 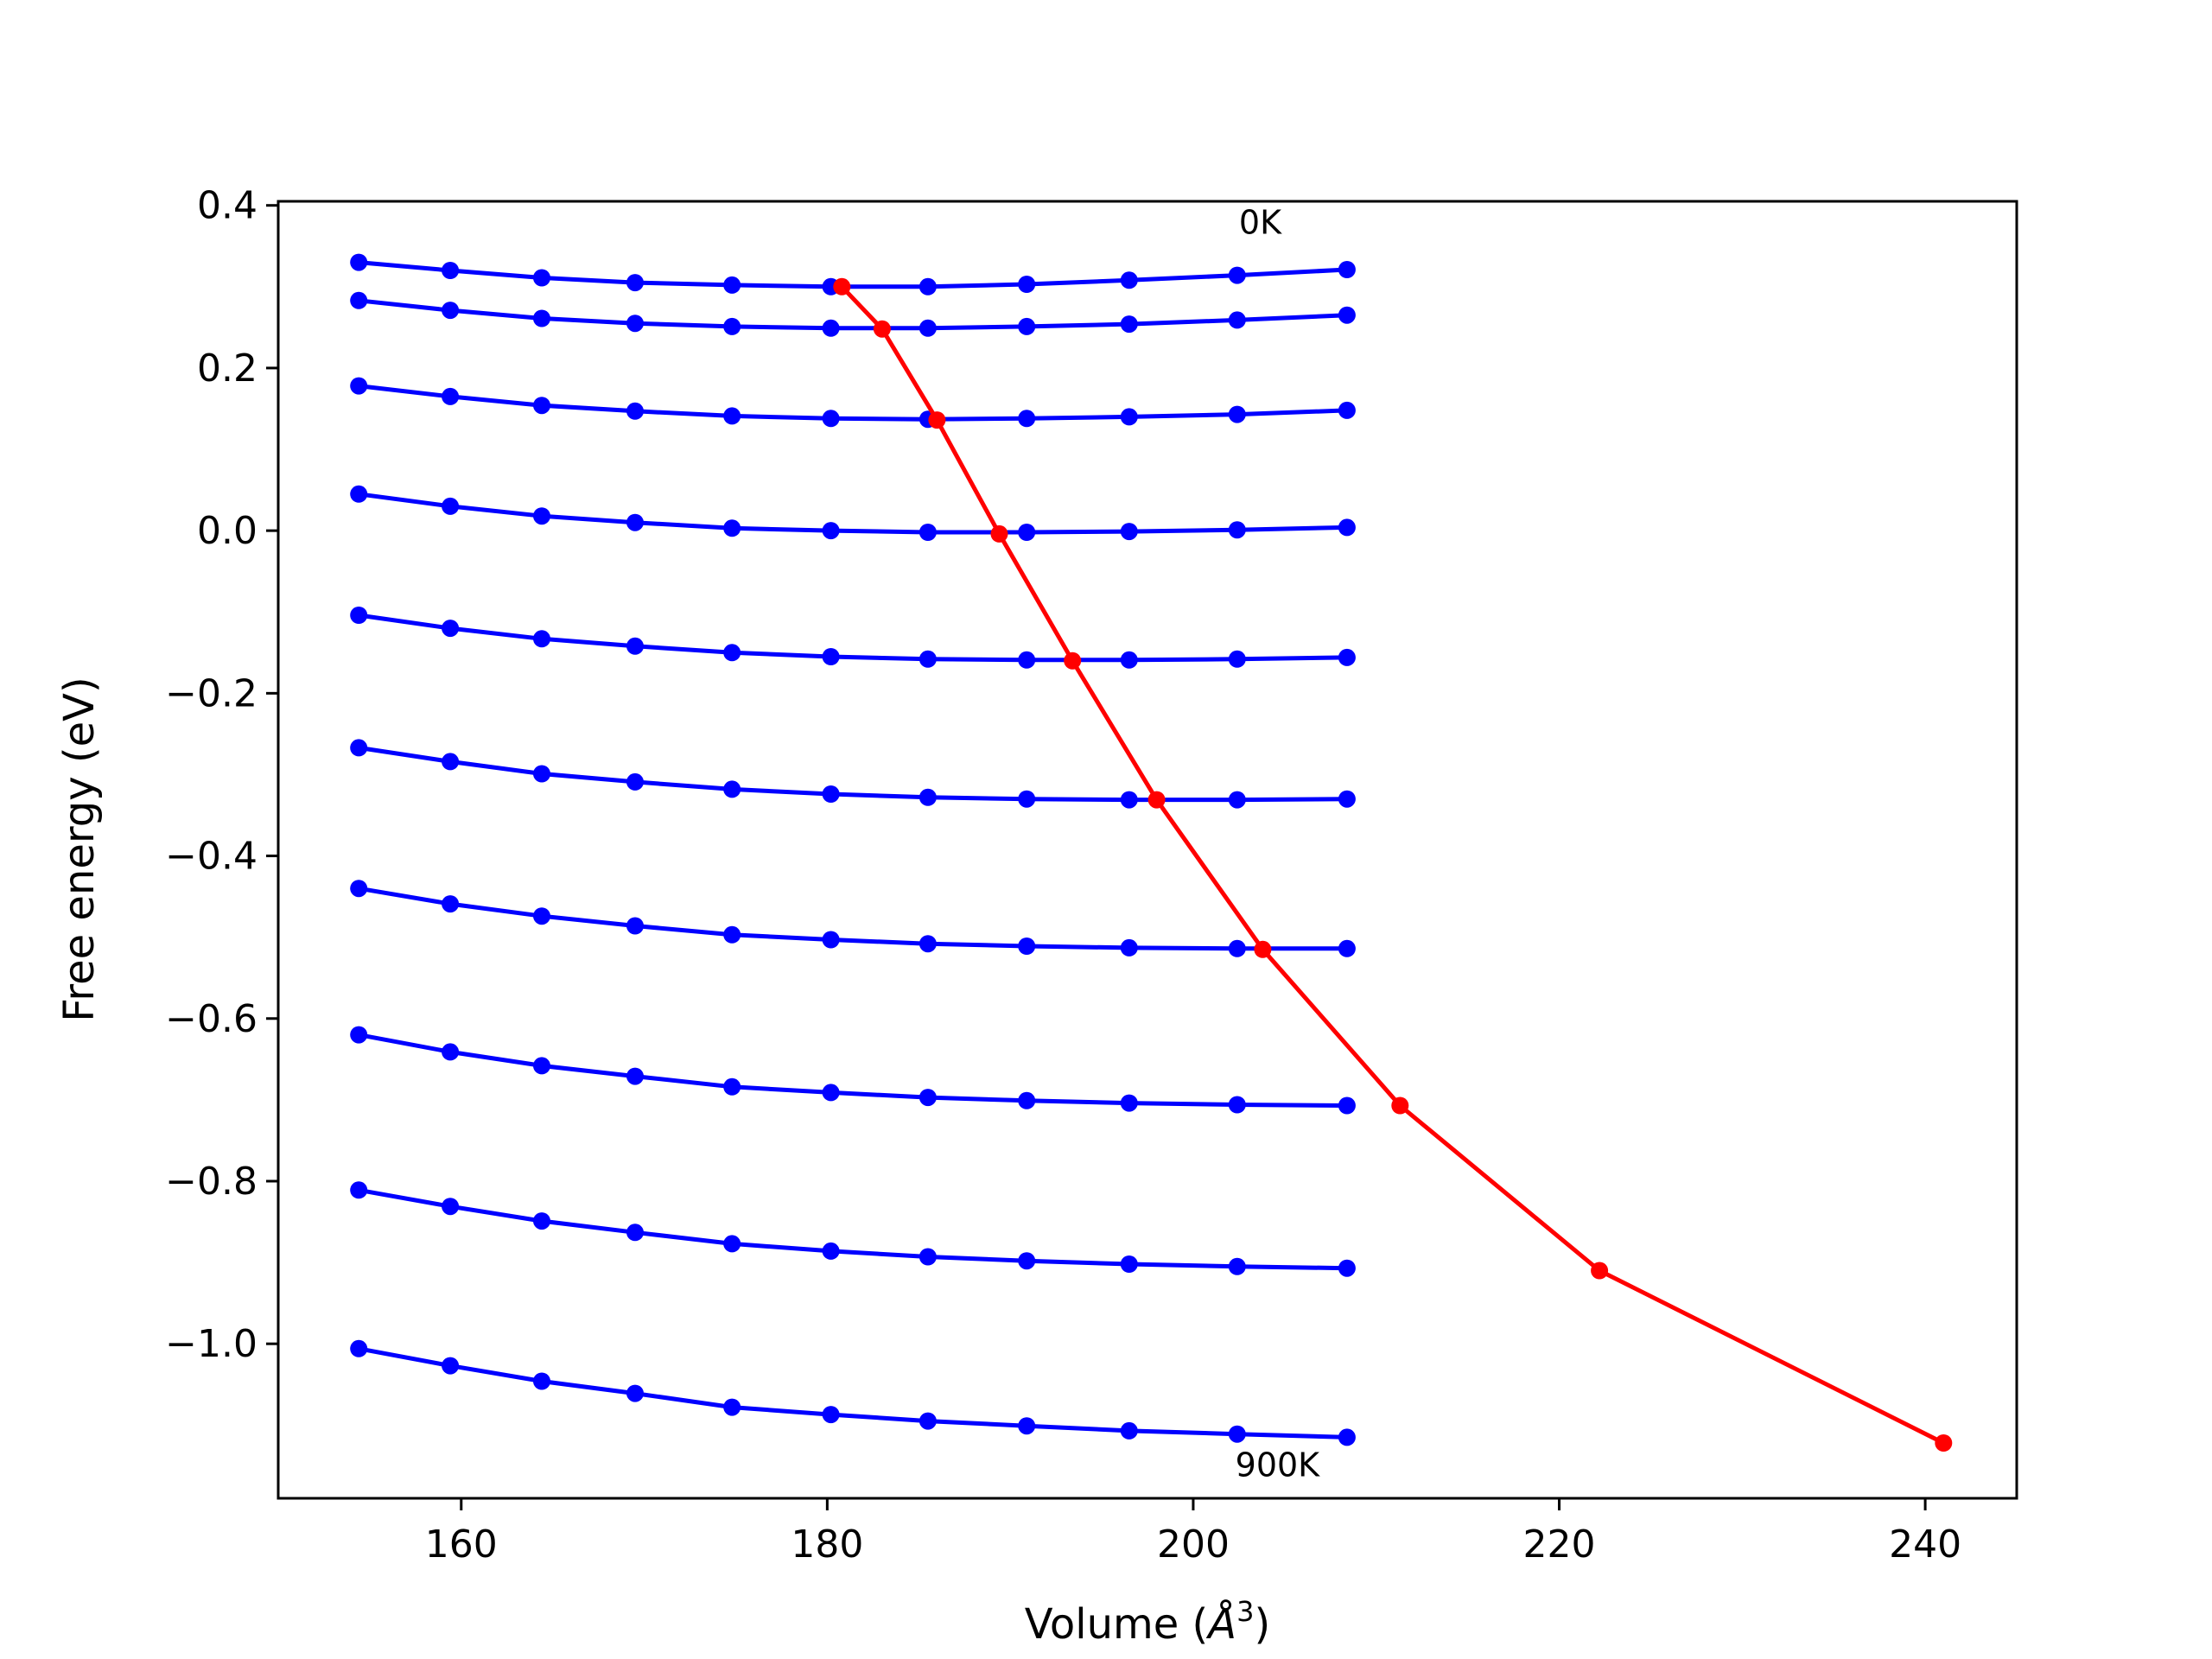 I want to click on y-axis-label: Free energy (eV), so click(x=79, y=849).